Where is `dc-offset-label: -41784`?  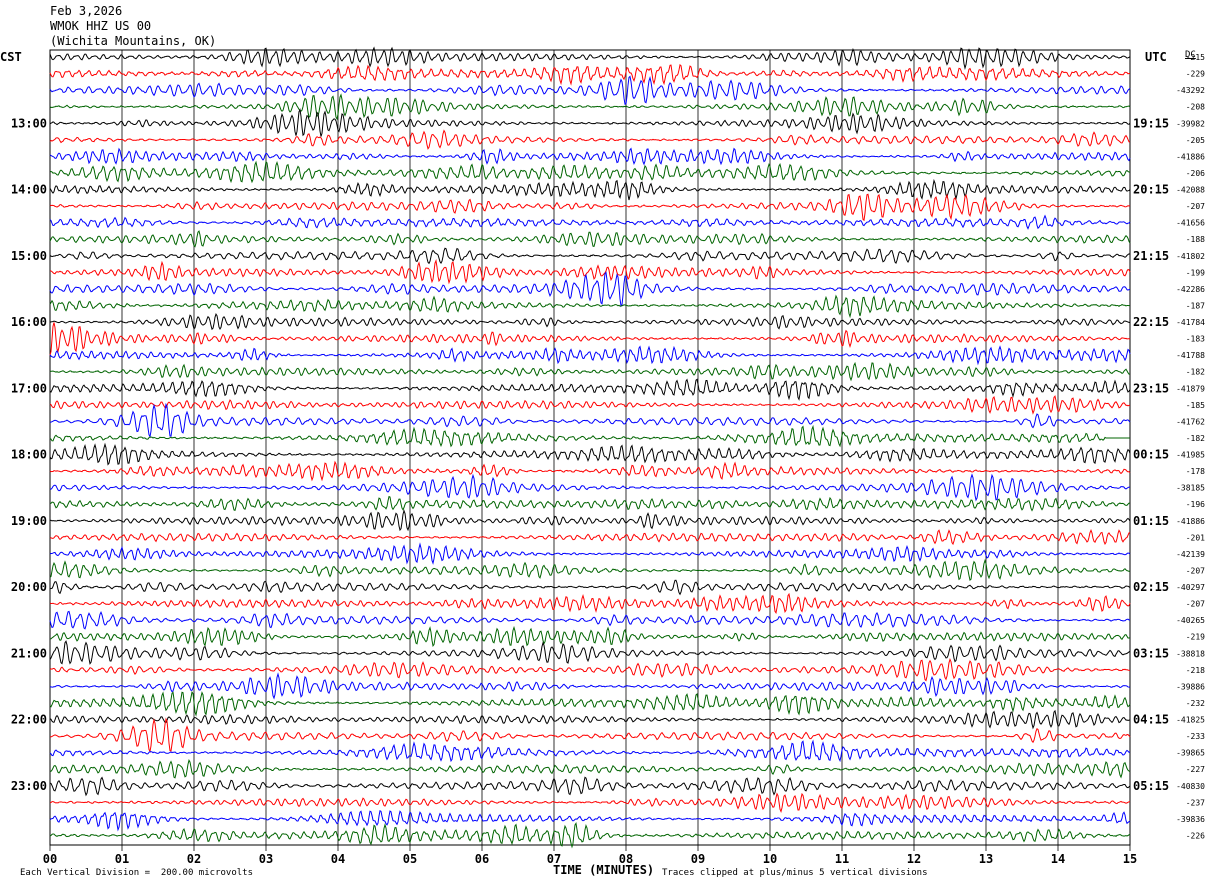
dc-offset-label: -41784 is located at coordinates (1190, 322).